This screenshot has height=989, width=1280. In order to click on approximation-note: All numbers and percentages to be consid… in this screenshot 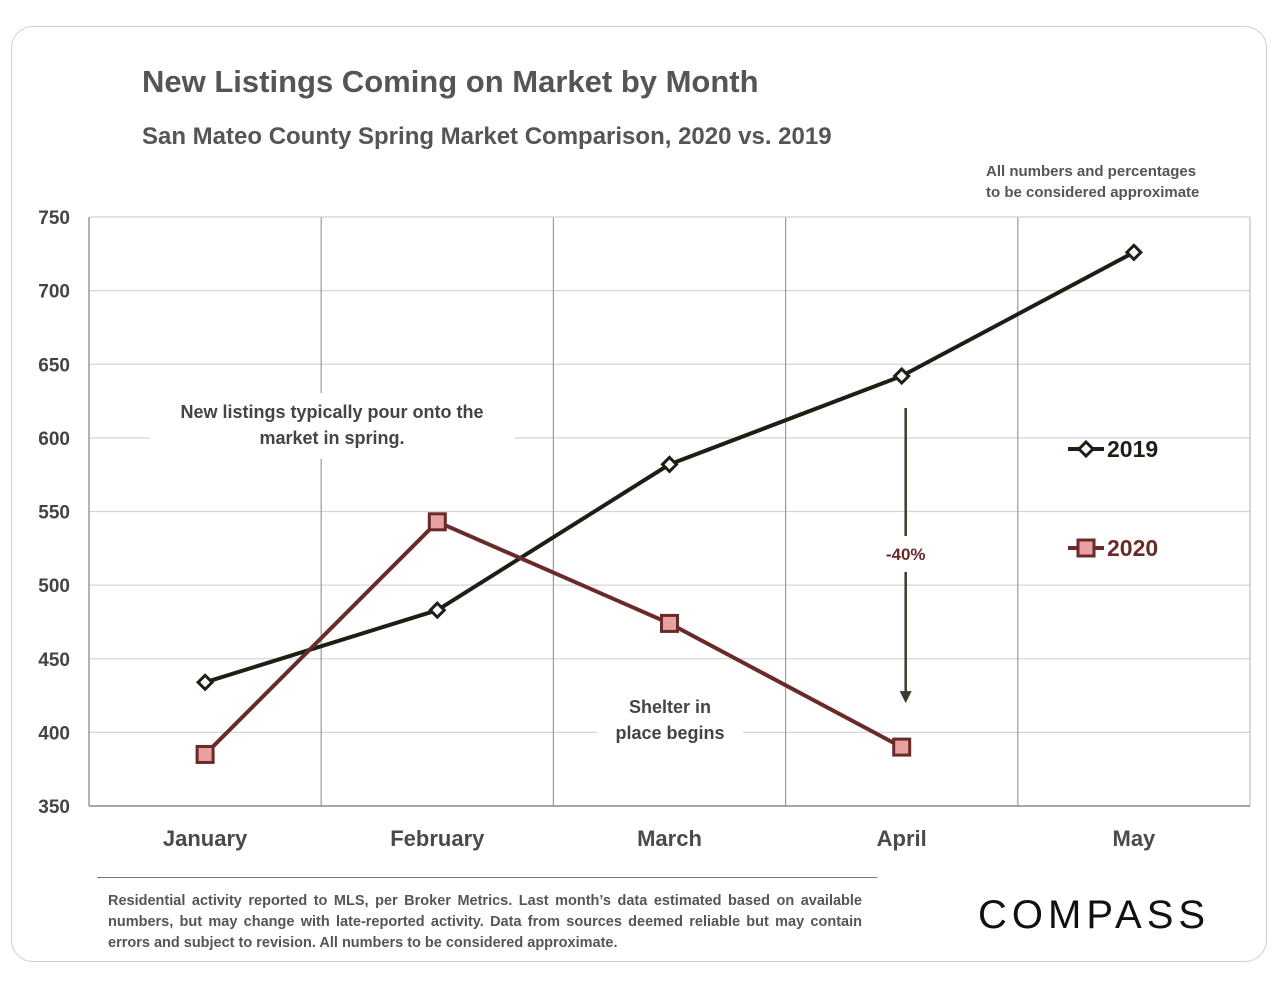, I will do `click(1092, 182)`.